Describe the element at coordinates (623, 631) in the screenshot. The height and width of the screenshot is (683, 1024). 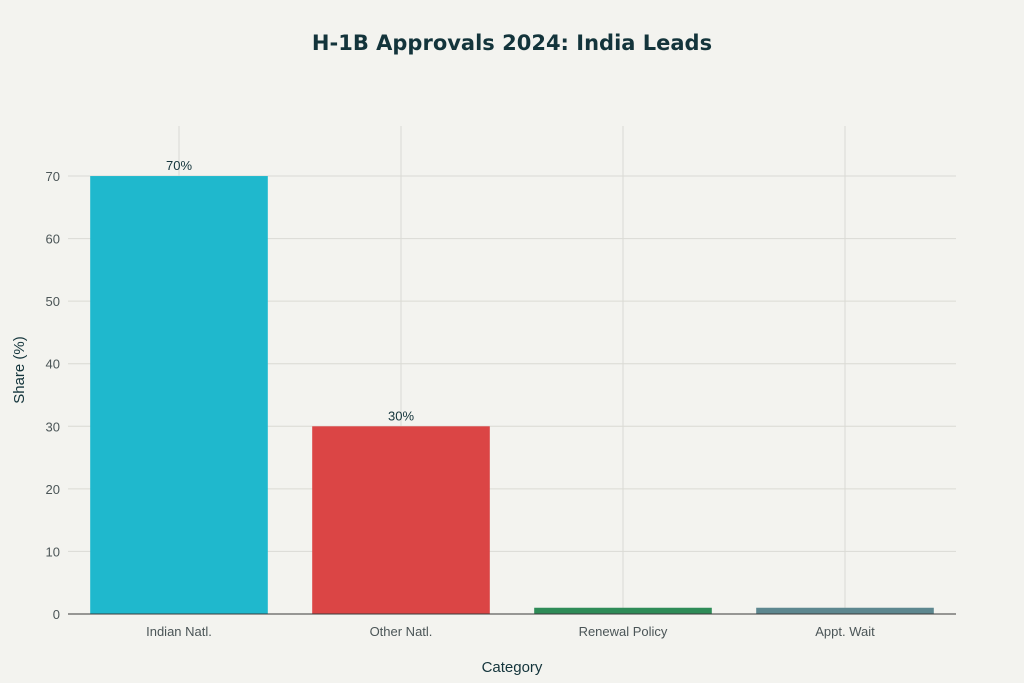
I see `x-tick-label: Renewal Policy` at that location.